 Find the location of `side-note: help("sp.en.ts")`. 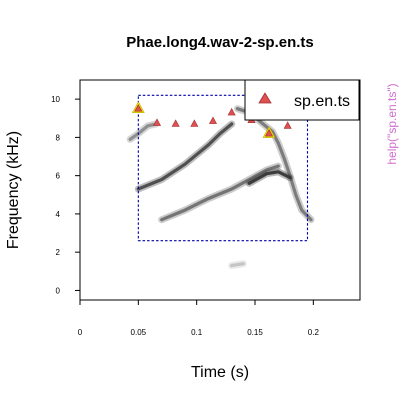

side-note: help("sp.en.ts") is located at coordinates (392, 123).